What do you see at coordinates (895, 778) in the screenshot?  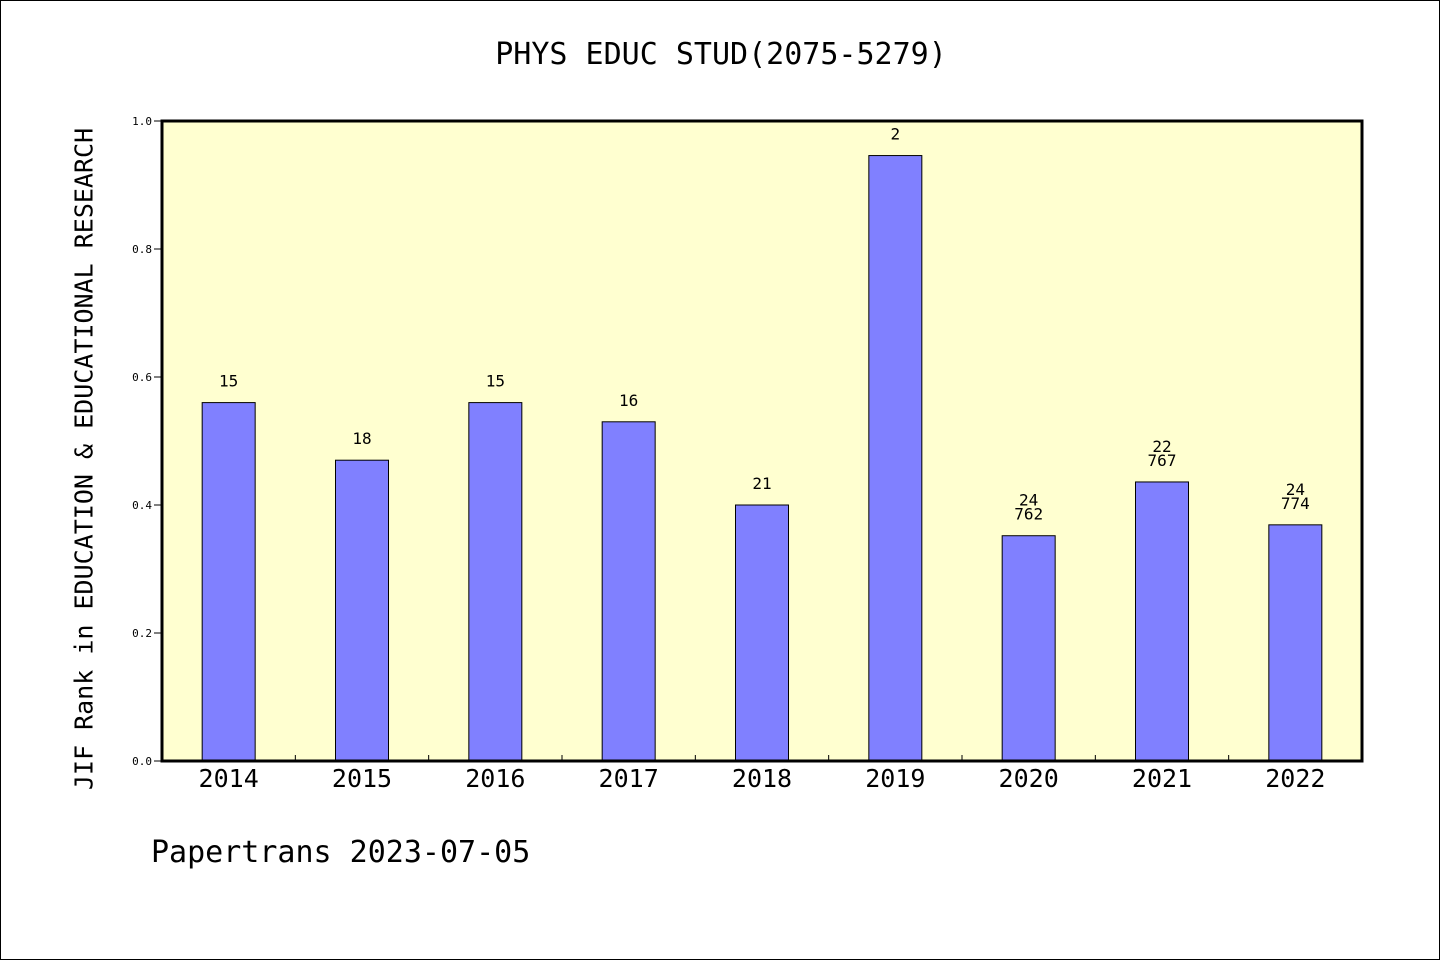 I see `x-tick-label-2019: 2019` at bounding box center [895, 778].